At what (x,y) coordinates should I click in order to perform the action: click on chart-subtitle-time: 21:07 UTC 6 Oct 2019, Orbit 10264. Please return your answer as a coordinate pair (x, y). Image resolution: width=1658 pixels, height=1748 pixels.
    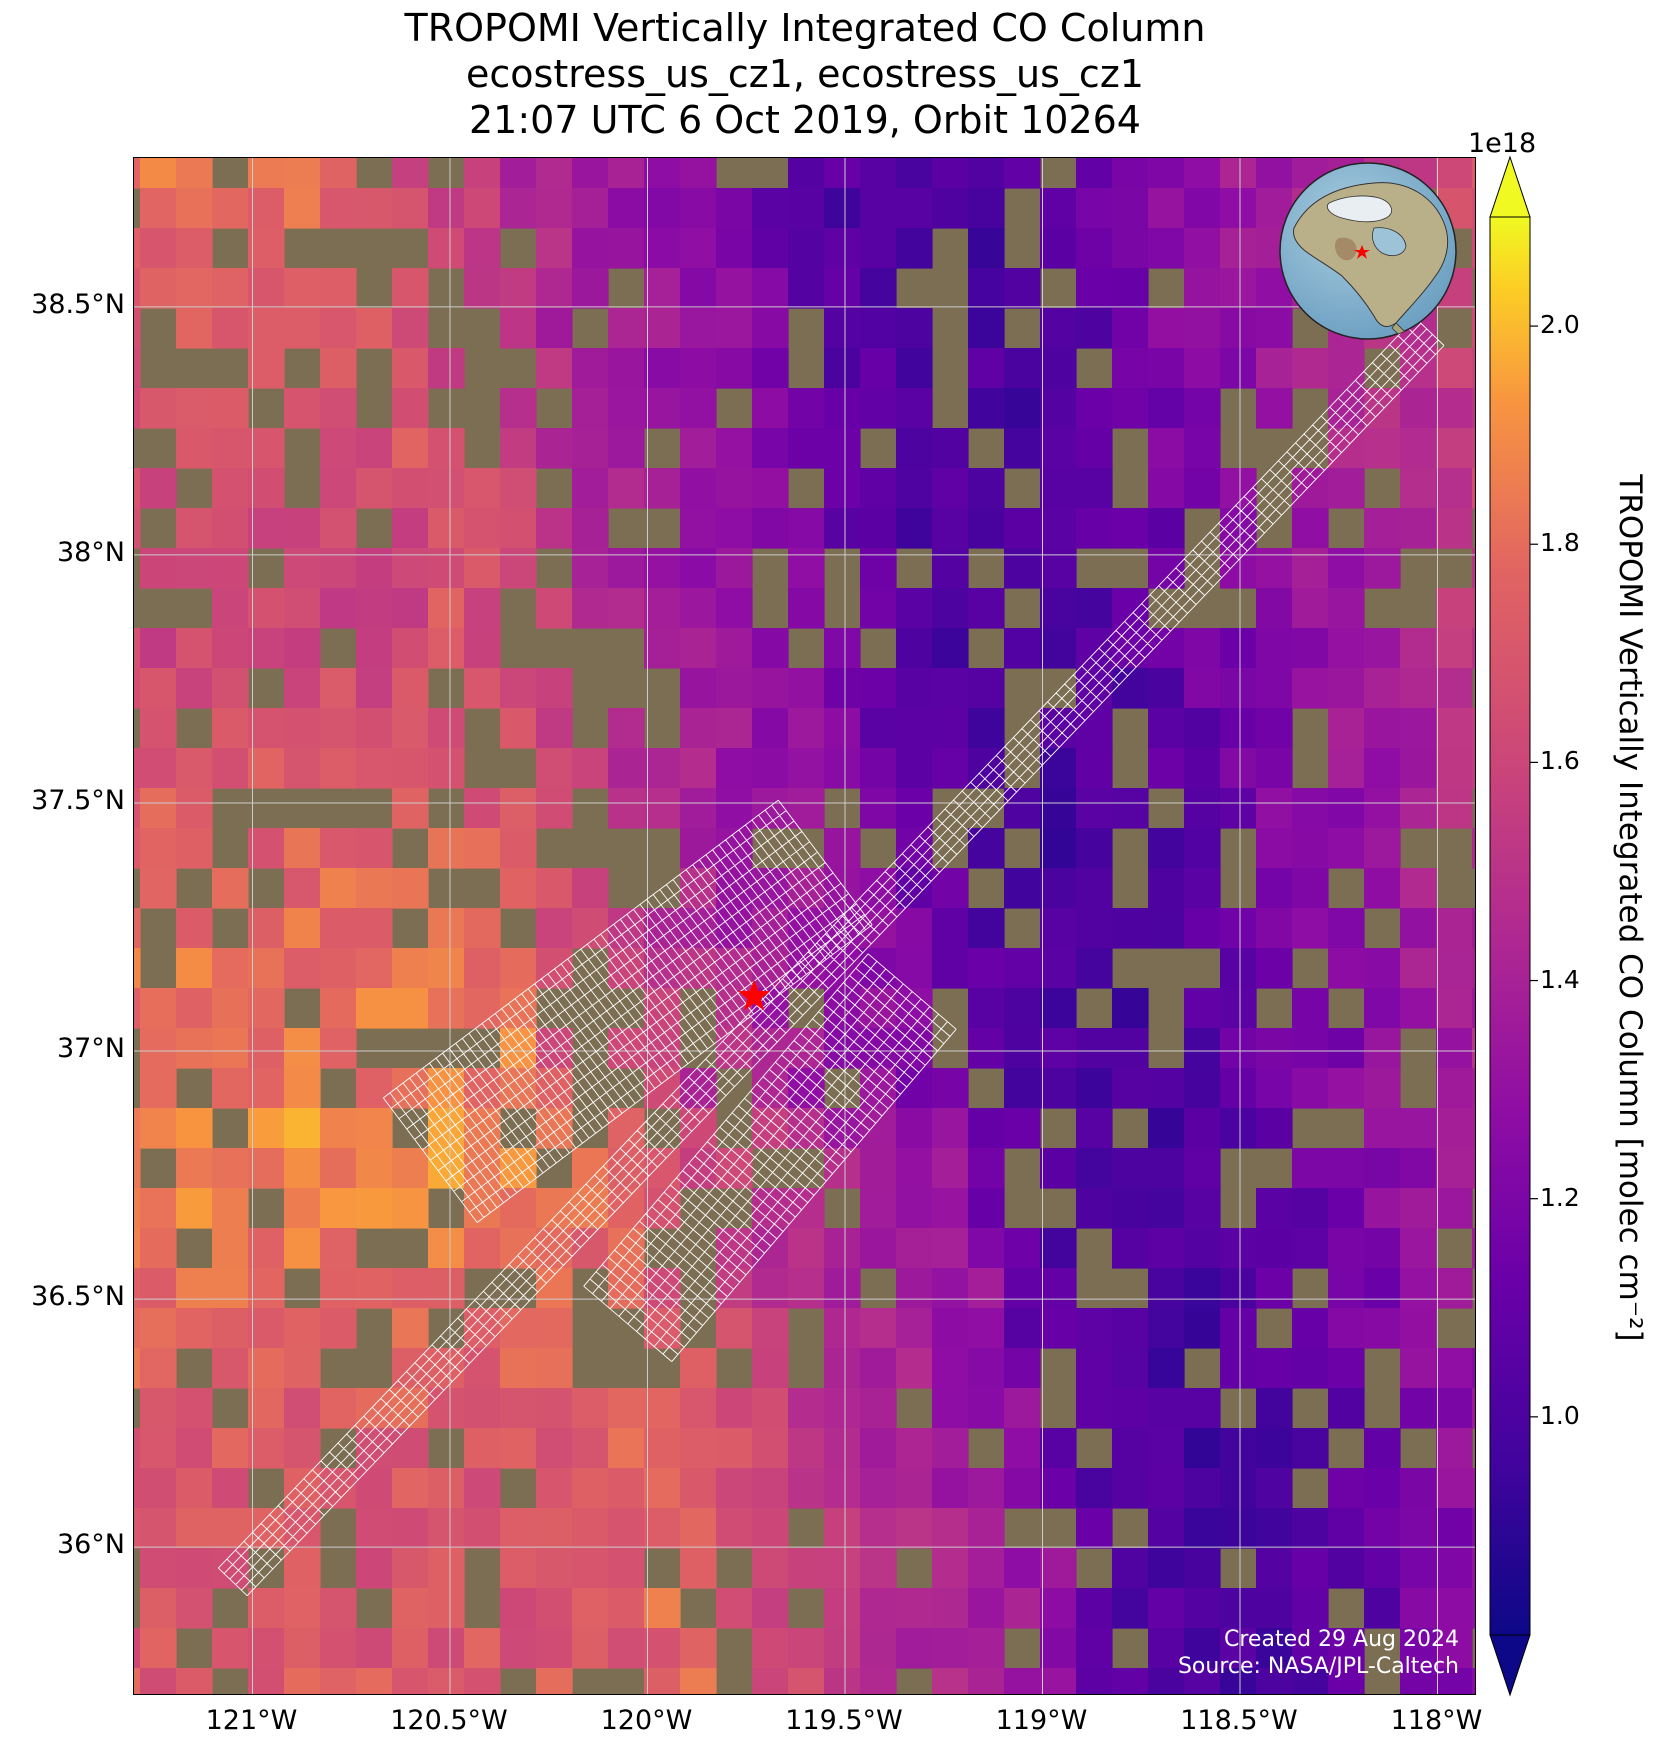
    Looking at the image, I should click on (805, 120).